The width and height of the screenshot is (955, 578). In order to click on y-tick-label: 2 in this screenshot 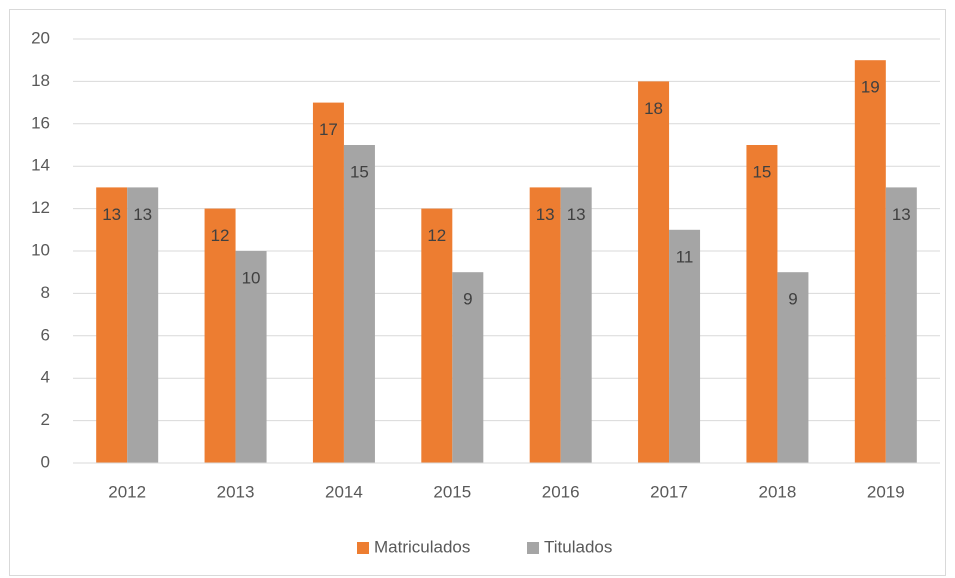, I will do `click(45, 419)`.